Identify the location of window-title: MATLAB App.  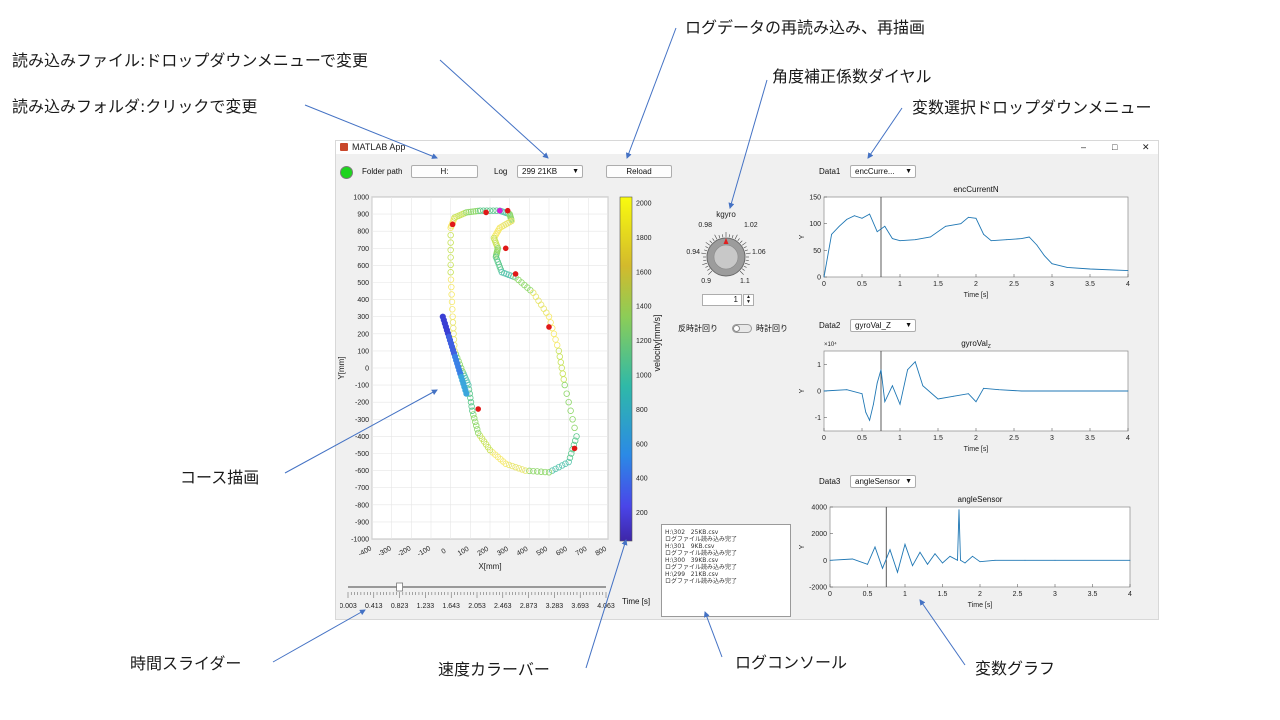
(379, 147).